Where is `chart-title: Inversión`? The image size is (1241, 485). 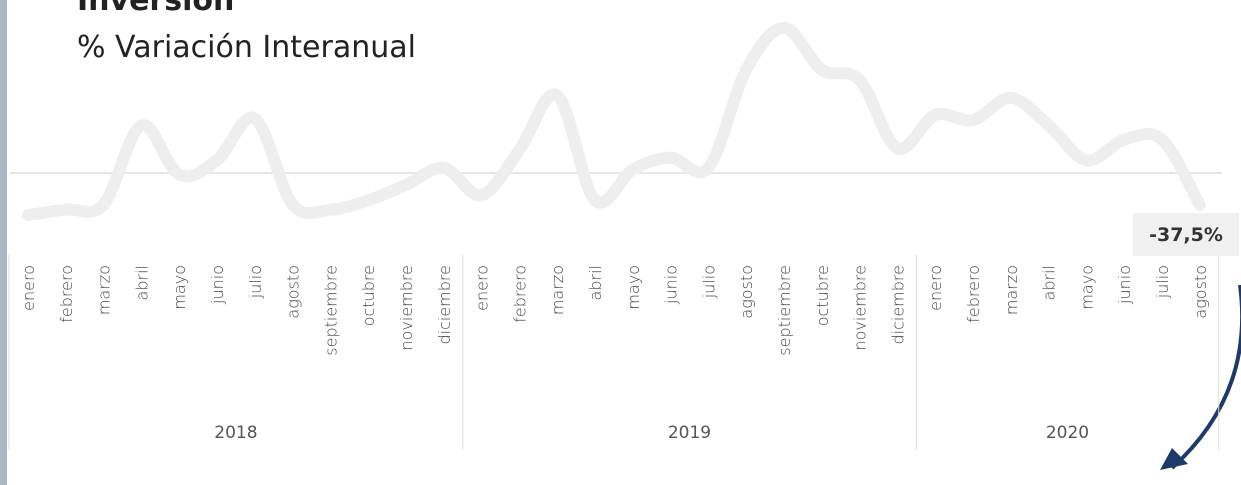 chart-title: Inversión is located at coordinates (155, 9).